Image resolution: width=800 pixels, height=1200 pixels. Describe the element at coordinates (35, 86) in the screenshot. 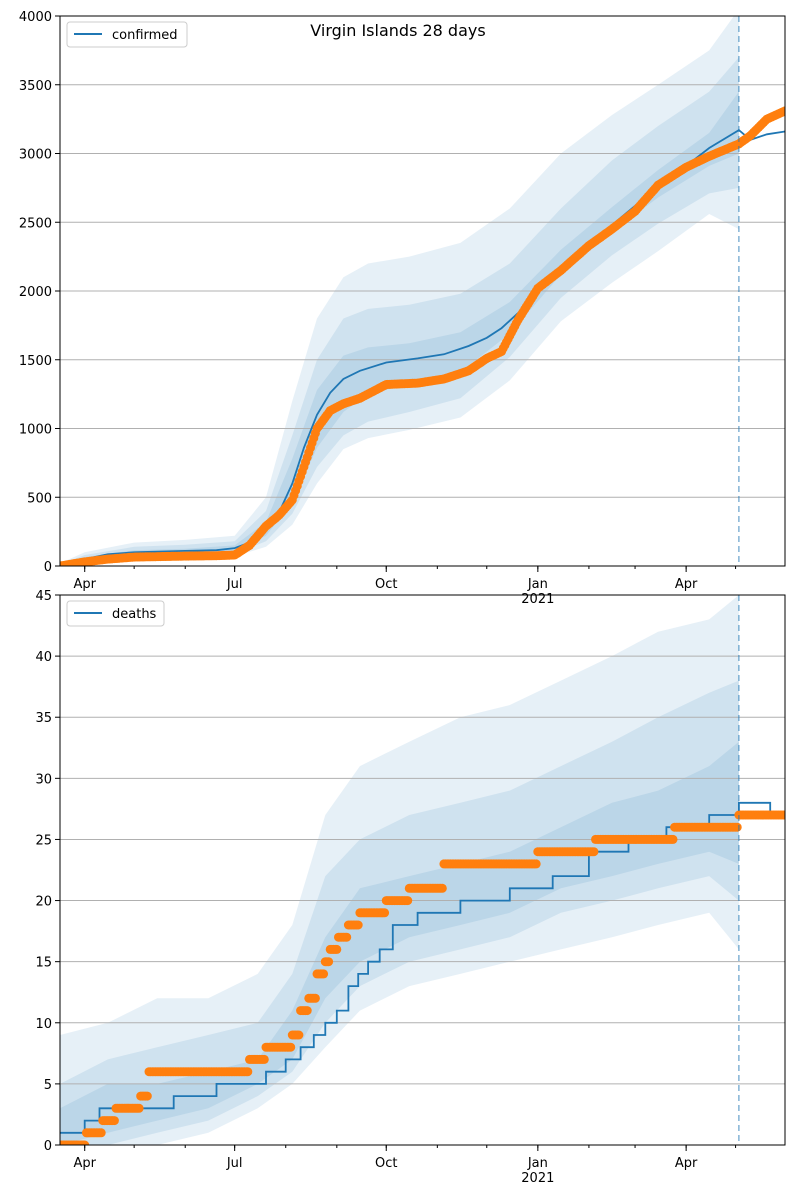

I see `y-tick-label: 3500` at that location.